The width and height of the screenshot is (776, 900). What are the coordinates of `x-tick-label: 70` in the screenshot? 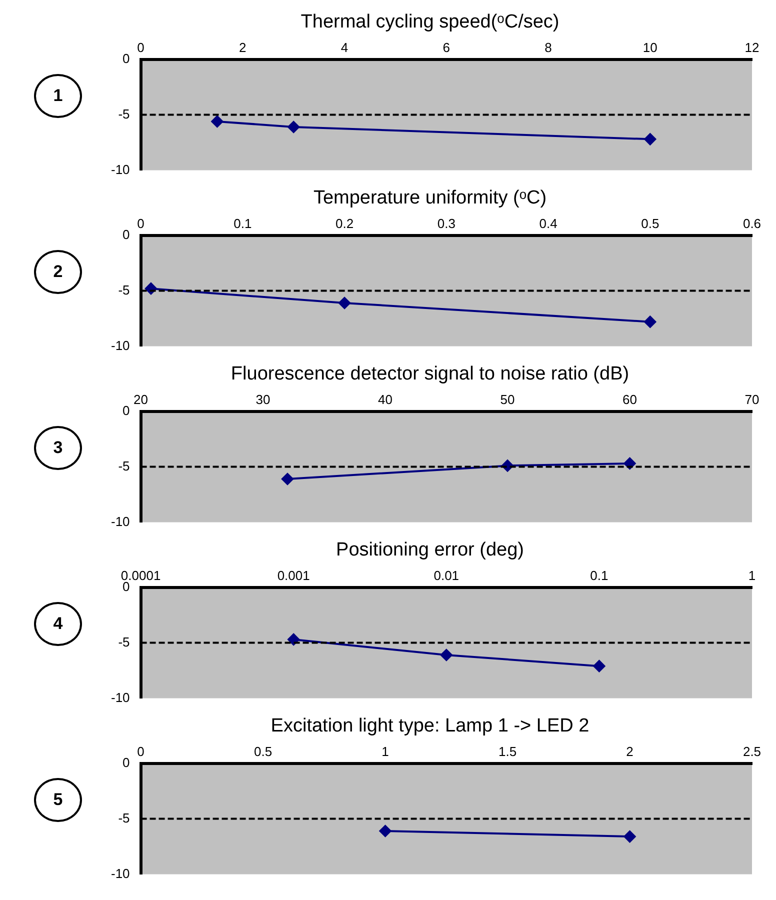 It's located at (752, 400).